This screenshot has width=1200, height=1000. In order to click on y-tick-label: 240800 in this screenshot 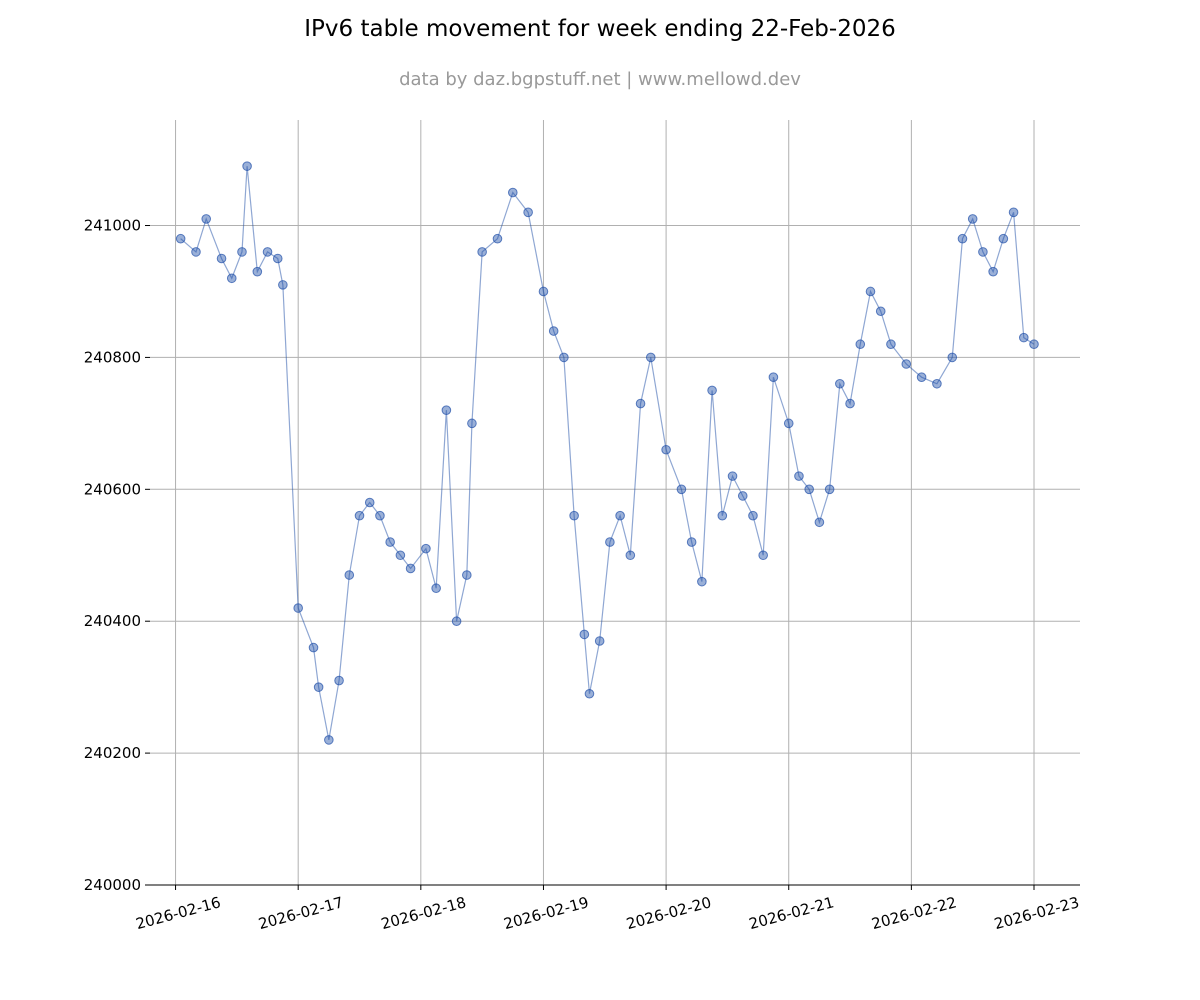, I will do `click(112, 357)`.